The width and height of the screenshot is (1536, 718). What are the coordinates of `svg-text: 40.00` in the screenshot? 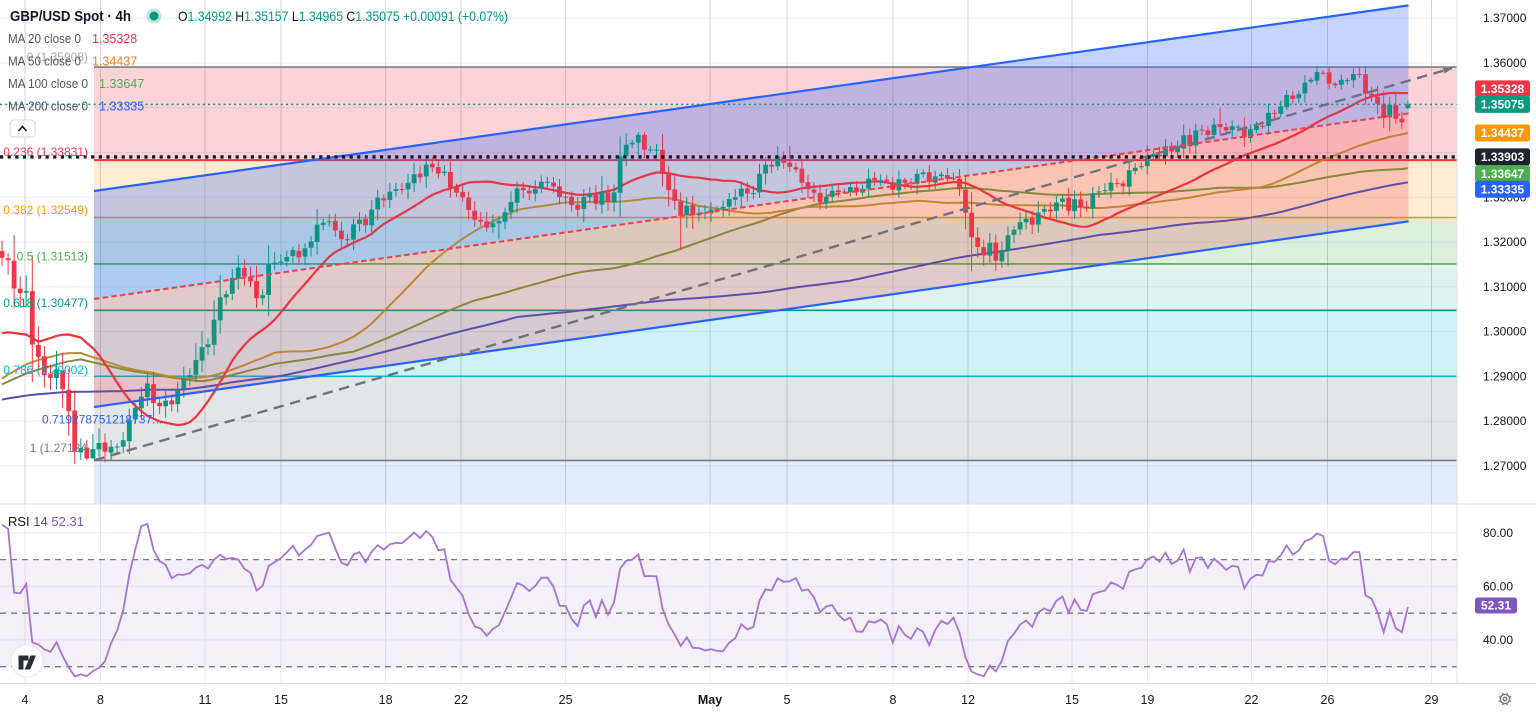 It's located at (1498, 640).